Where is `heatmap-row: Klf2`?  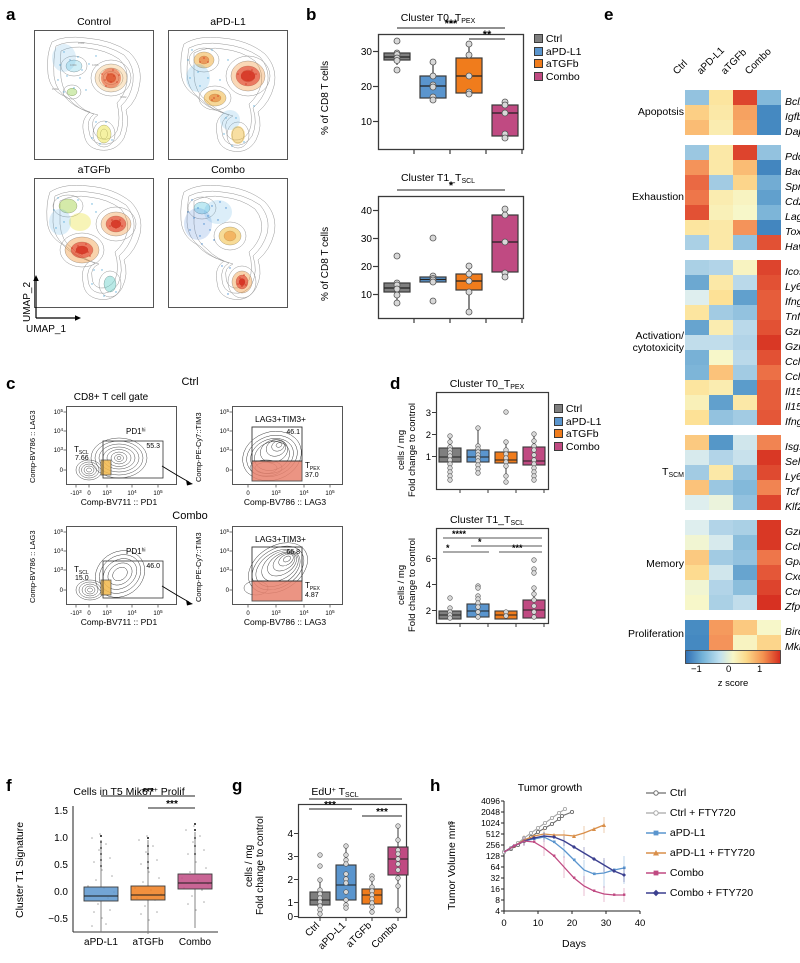
heatmap-row: Klf2 is located at coordinates (742, 504).